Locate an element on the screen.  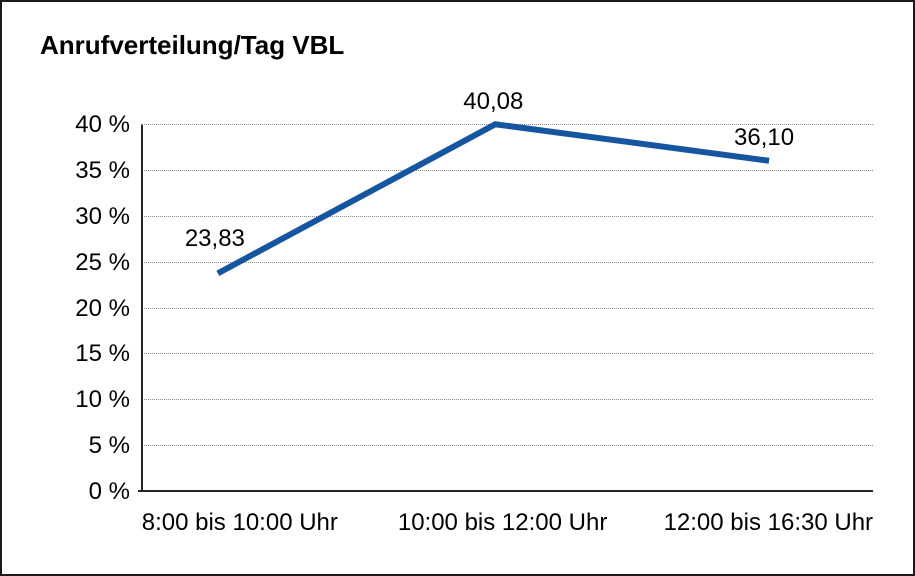
y-axis-tick-label: 40 % is located at coordinates (102, 124).